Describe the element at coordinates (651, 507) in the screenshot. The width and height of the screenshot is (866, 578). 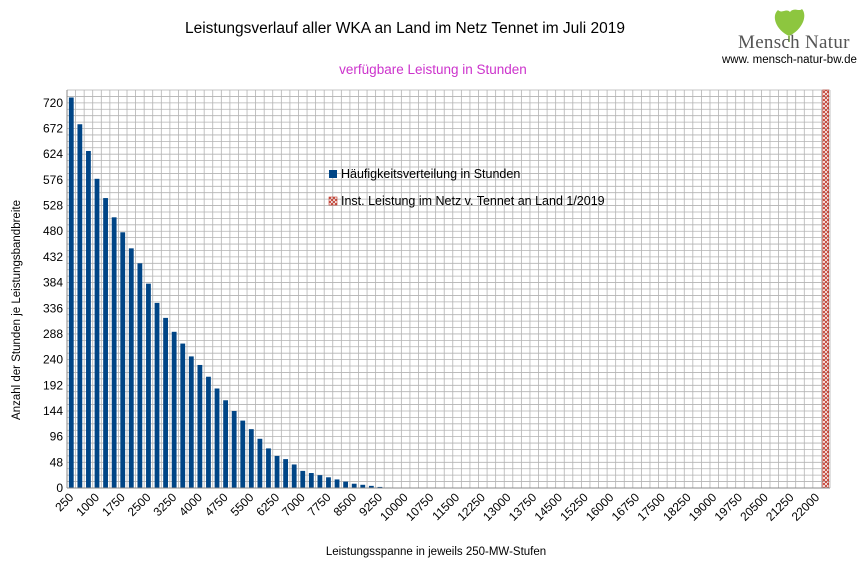
I see `x-tick-label: 17500` at that location.